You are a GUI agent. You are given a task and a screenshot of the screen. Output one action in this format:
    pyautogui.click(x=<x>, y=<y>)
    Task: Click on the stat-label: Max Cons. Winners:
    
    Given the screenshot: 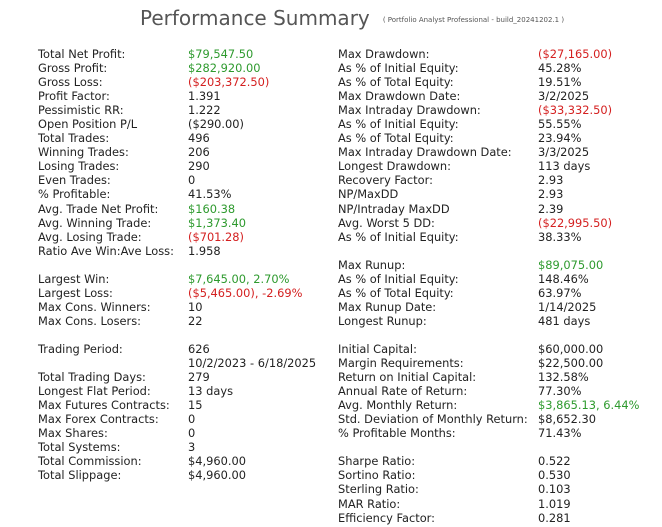 What is the action you would take?
    pyautogui.click(x=94, y=306)
    